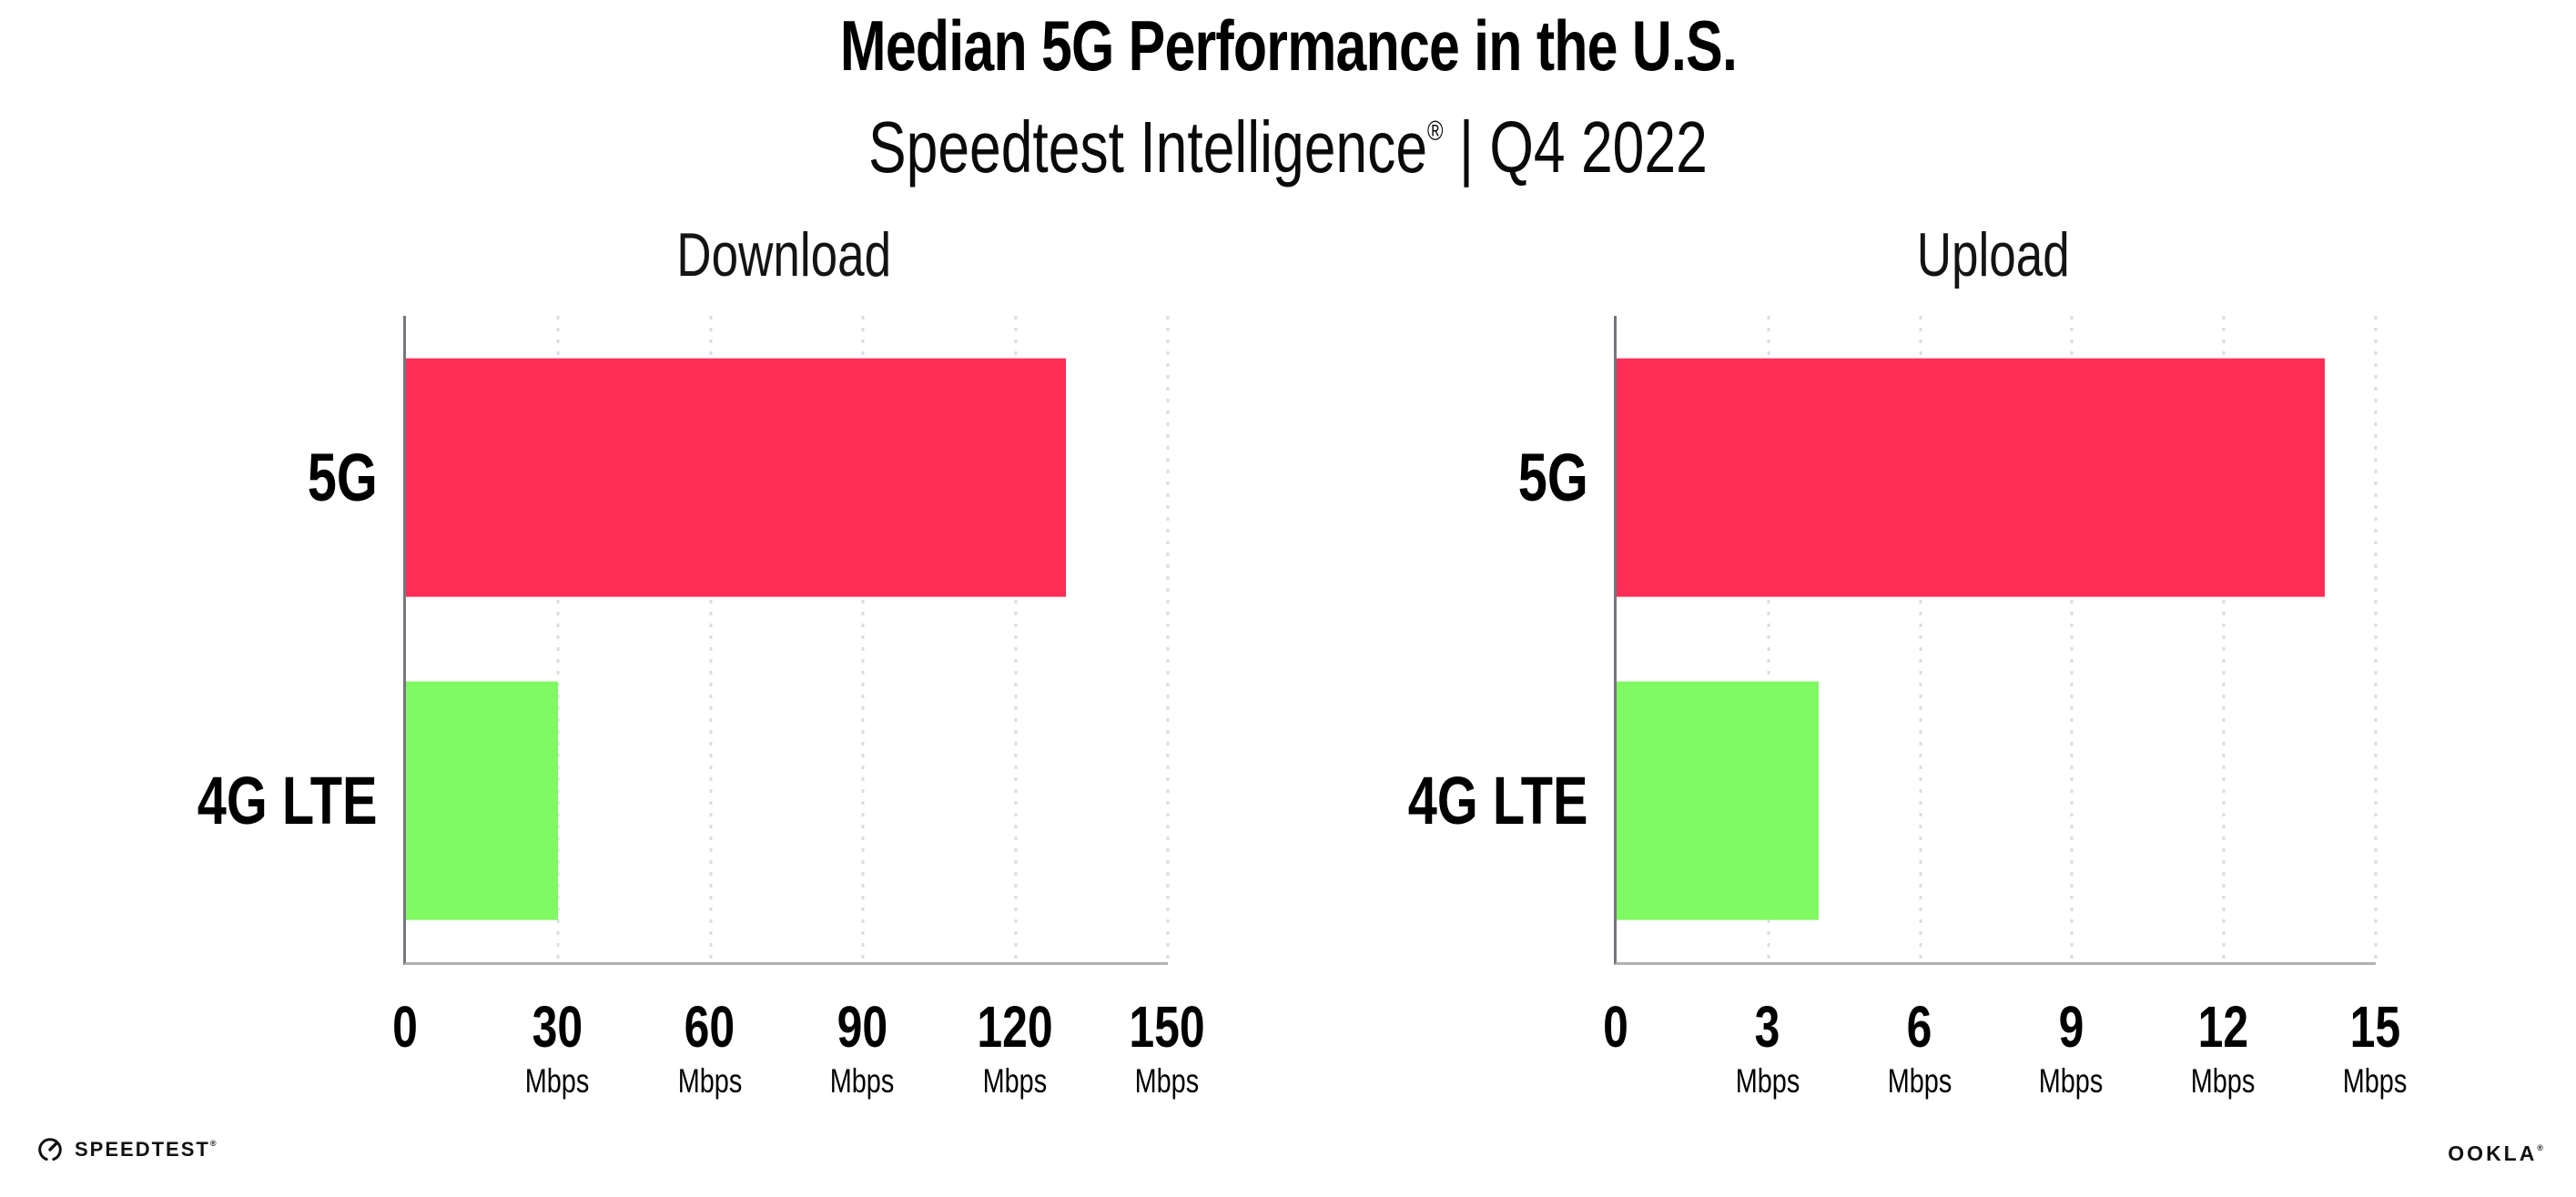  What do you see at coordinates (863, 639) in the screenshot?
I see `gridline-90-download` at bounding box center [863, 639].